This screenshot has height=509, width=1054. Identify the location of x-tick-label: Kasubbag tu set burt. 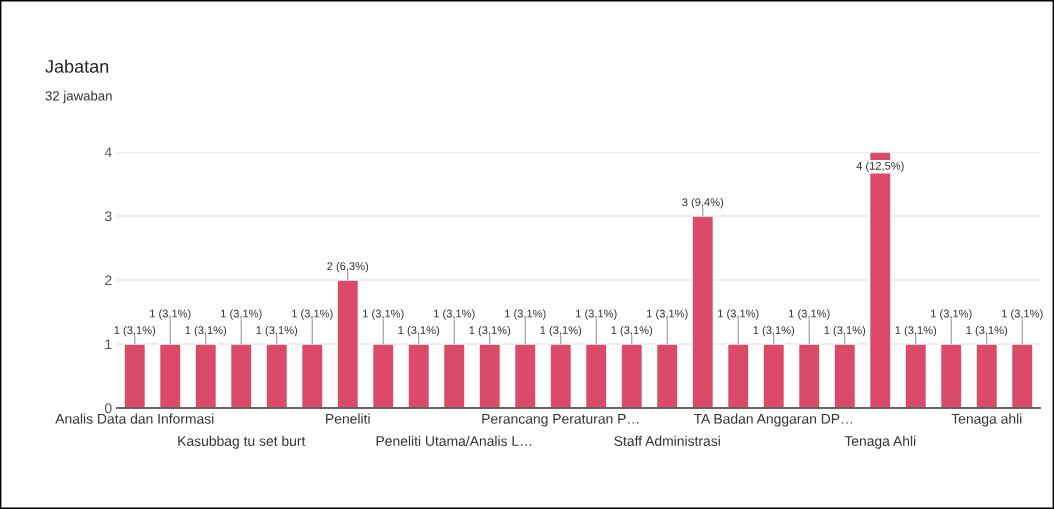
(242, 442).